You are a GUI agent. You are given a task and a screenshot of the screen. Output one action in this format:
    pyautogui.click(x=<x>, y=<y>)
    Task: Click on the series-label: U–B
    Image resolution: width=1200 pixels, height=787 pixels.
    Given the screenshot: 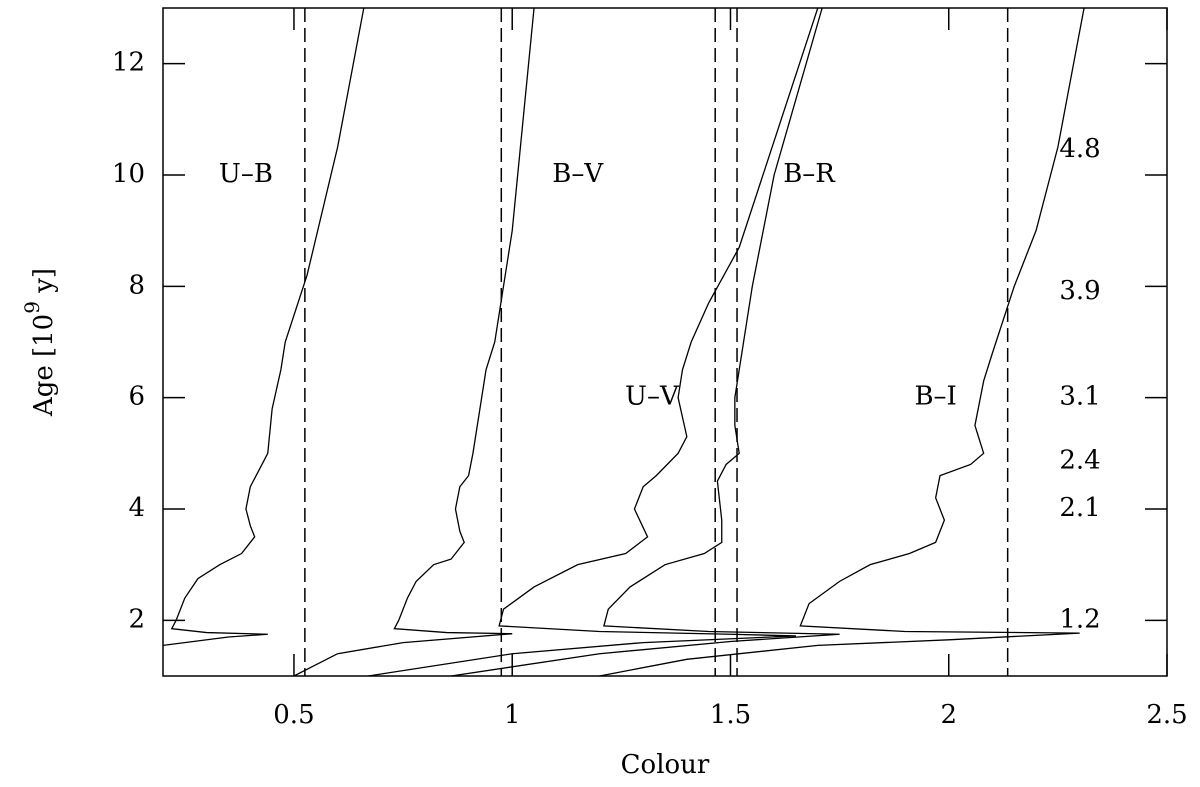 What is the action you would take?
    pyautogui.click(x=246, y=174)
    